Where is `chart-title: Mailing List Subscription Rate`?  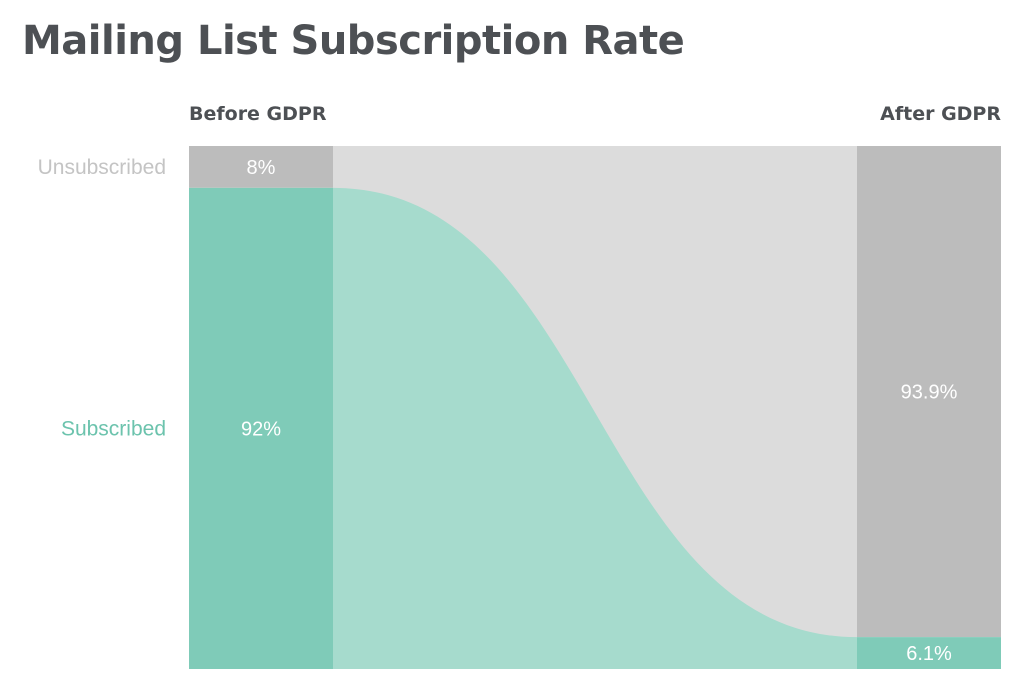
chart-title: Mailing List Subscription Rate is located at coordinates (353, 41).